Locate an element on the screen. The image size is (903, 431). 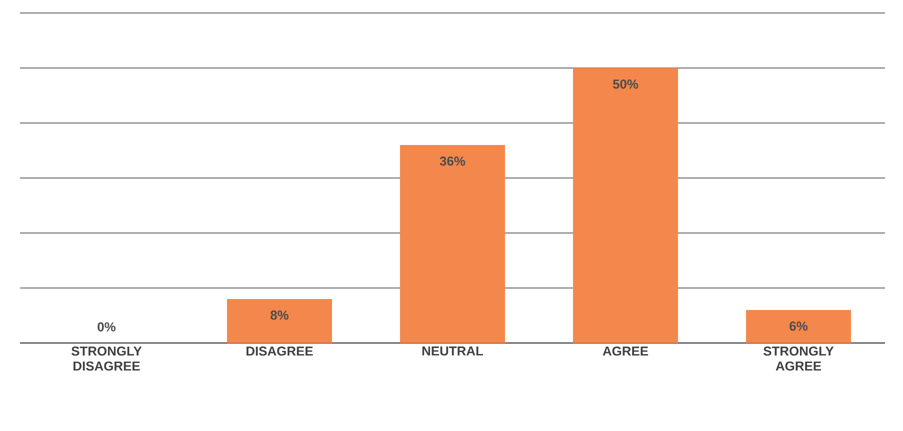
x-tick-label: DISAGREE is located at coordinates (279, 351).